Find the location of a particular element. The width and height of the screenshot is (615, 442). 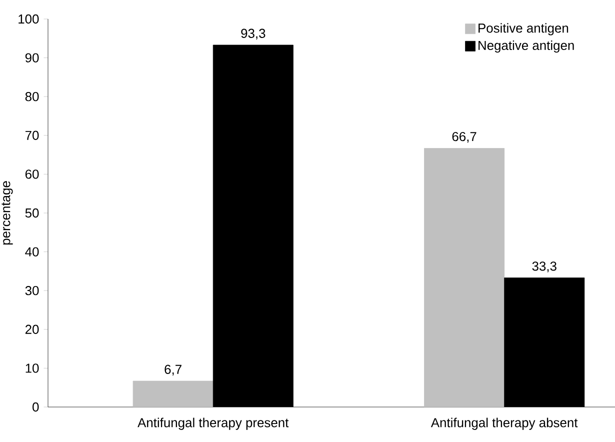

y-tick-label: 60 is located at coordinates (32, 174).